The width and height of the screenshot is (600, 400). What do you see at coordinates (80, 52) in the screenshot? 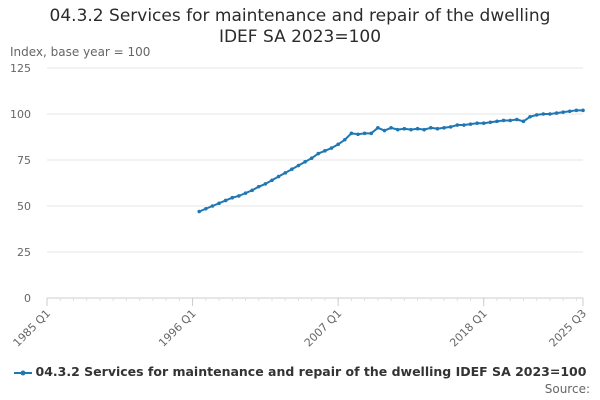
I see `y-axis-label: Index, base year = 100` at bounding box center [80, 52].